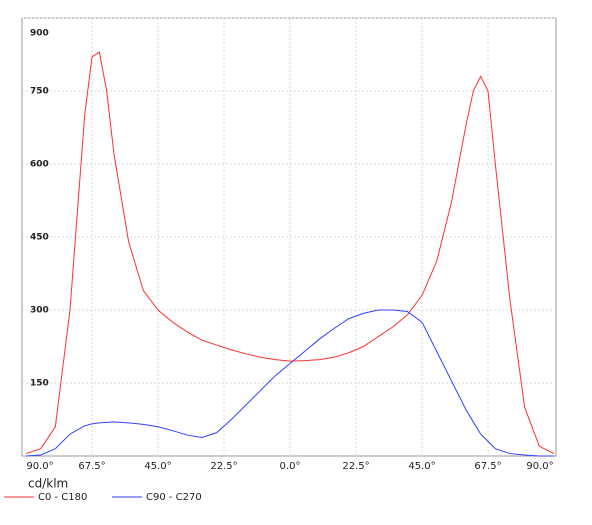  Describe the element at coordinates (62, 497) in the screenshot. I see `legend-label: C0 - C180` at that location.